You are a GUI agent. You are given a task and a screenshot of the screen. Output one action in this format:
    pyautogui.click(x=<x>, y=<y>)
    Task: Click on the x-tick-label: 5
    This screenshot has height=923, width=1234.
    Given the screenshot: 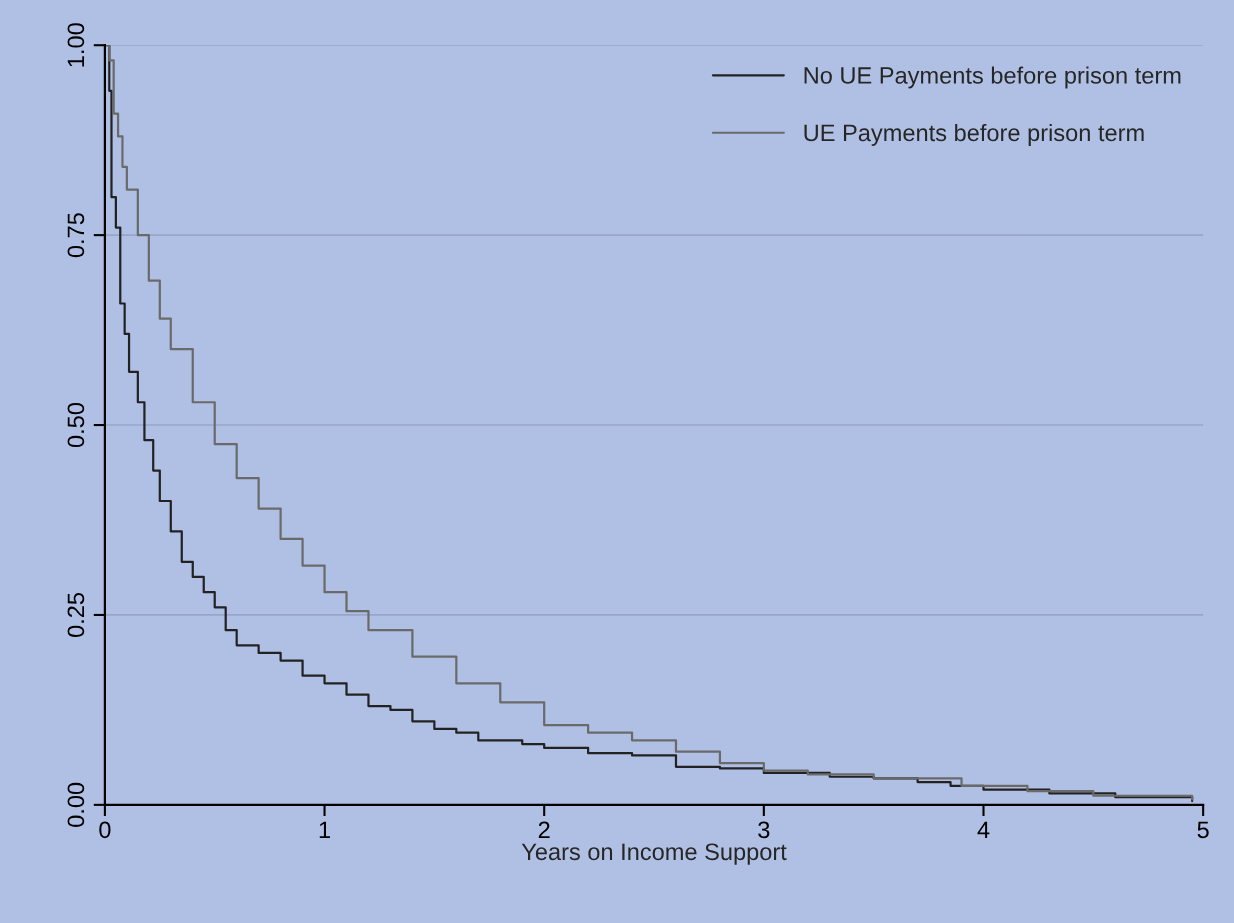 What is the action you would take?
    pyautogui.click(x=1203, y=830)
    